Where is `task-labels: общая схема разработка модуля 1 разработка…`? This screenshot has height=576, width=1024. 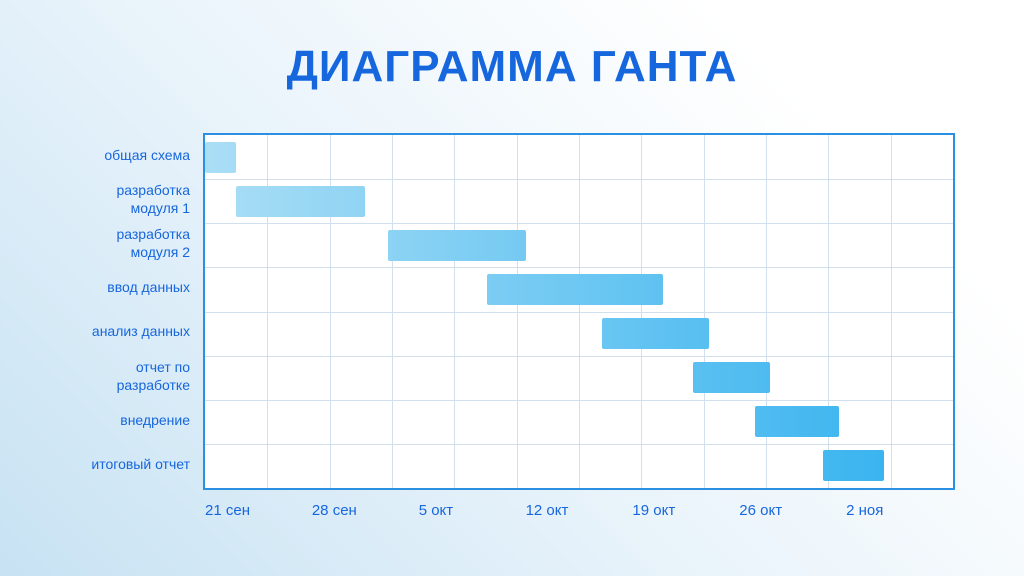
task-labels: общая схема разработка модуля 1 разработка… is located at coordinates (131, 311).